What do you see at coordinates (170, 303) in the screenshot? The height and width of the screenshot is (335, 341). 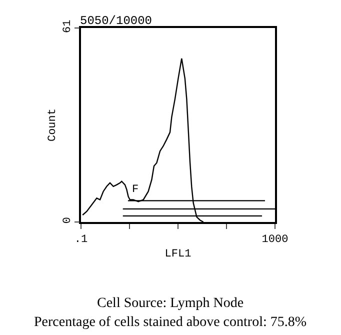 I see `text: Cell Source: Lymph Node` at bounding box center [170, 303].